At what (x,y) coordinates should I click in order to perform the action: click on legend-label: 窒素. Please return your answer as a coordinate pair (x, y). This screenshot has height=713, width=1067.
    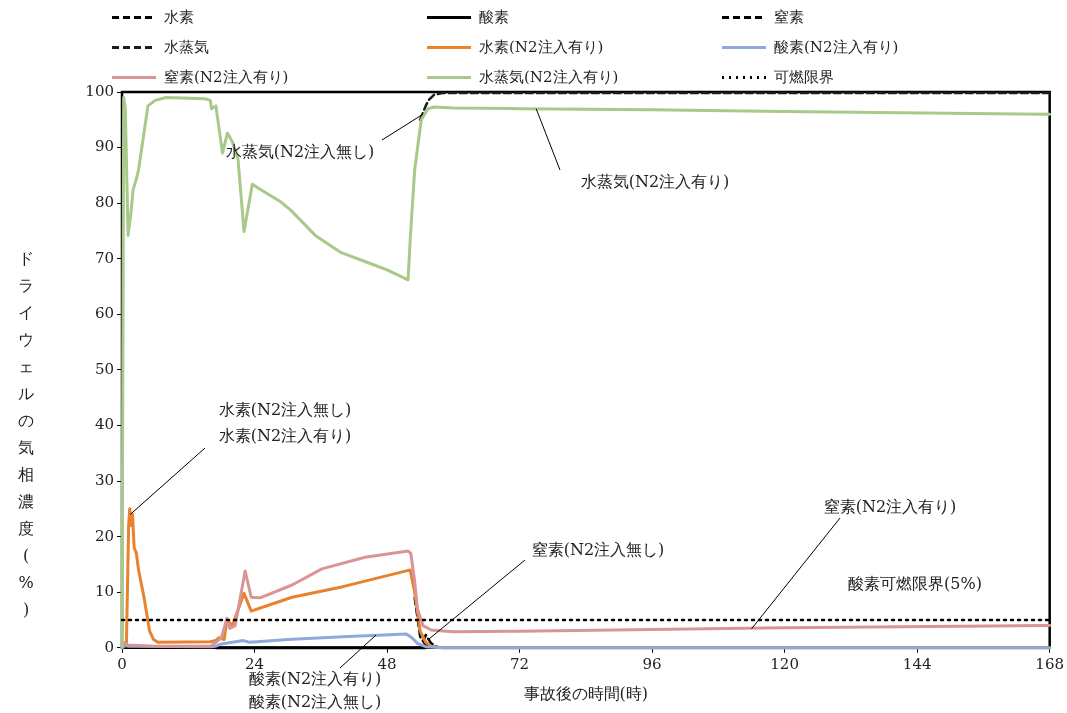
    Looking at the image, I should click on (789, 17).